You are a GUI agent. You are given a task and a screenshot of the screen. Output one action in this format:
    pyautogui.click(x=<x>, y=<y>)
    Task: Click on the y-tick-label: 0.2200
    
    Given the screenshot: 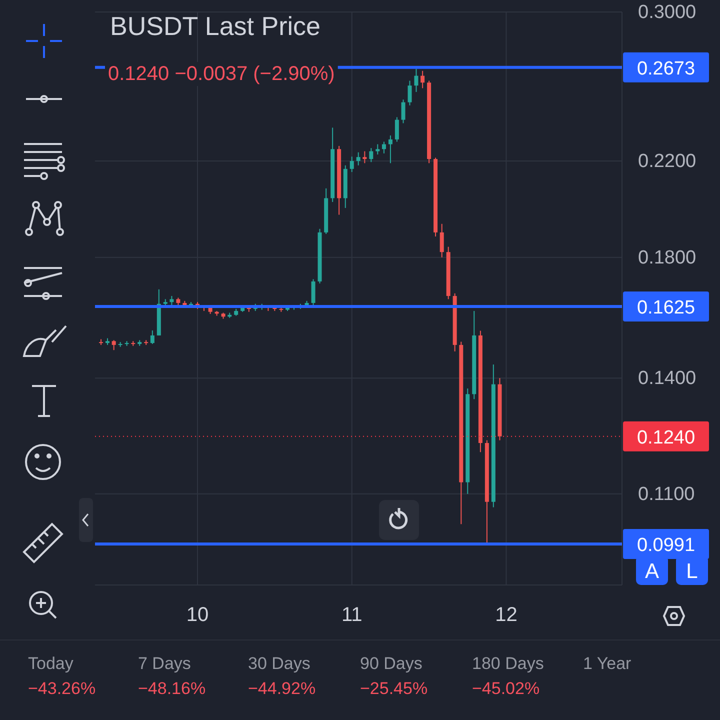 What is the action you would take?
    pyautogui.click(x=667, y=161)
    